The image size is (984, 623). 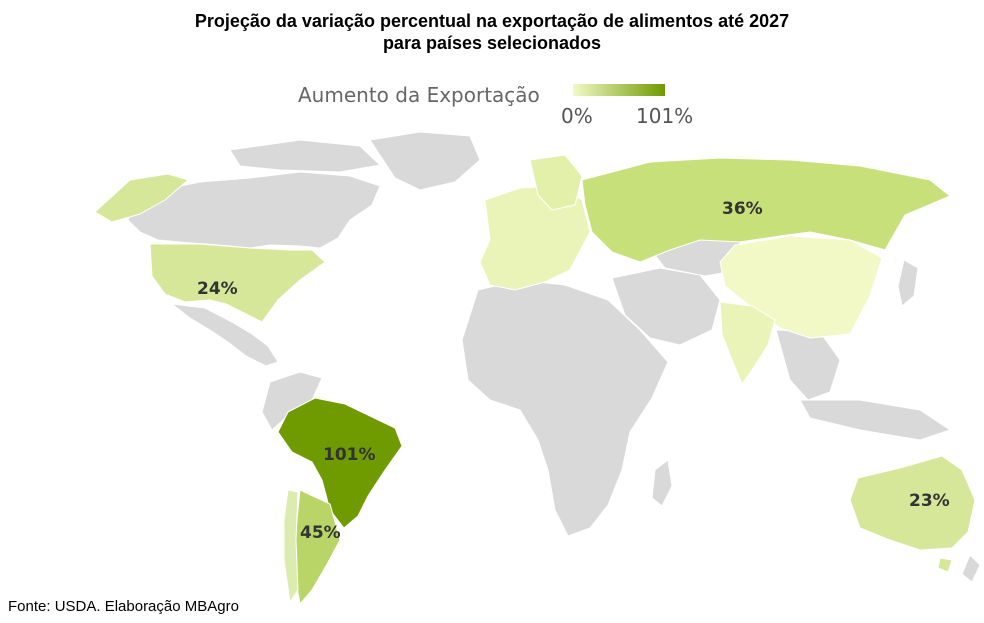 What do you see at coordinates (565, 408) in the screenshot?
I see `africa-region` at bounding box center [565, 408].